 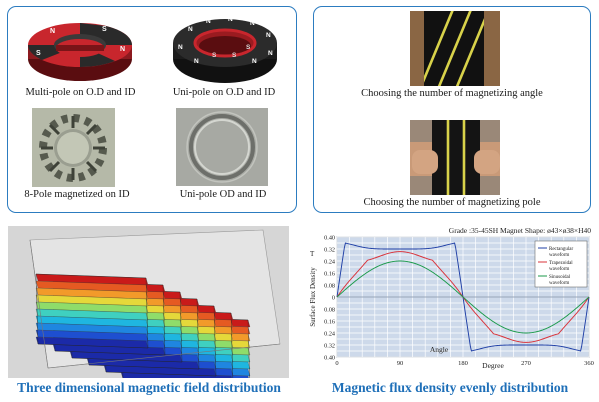 What do you see at coordinates (589, 363) in the screenshot?
I see `x-tick-label: 360` at bounding box center [589, 363].